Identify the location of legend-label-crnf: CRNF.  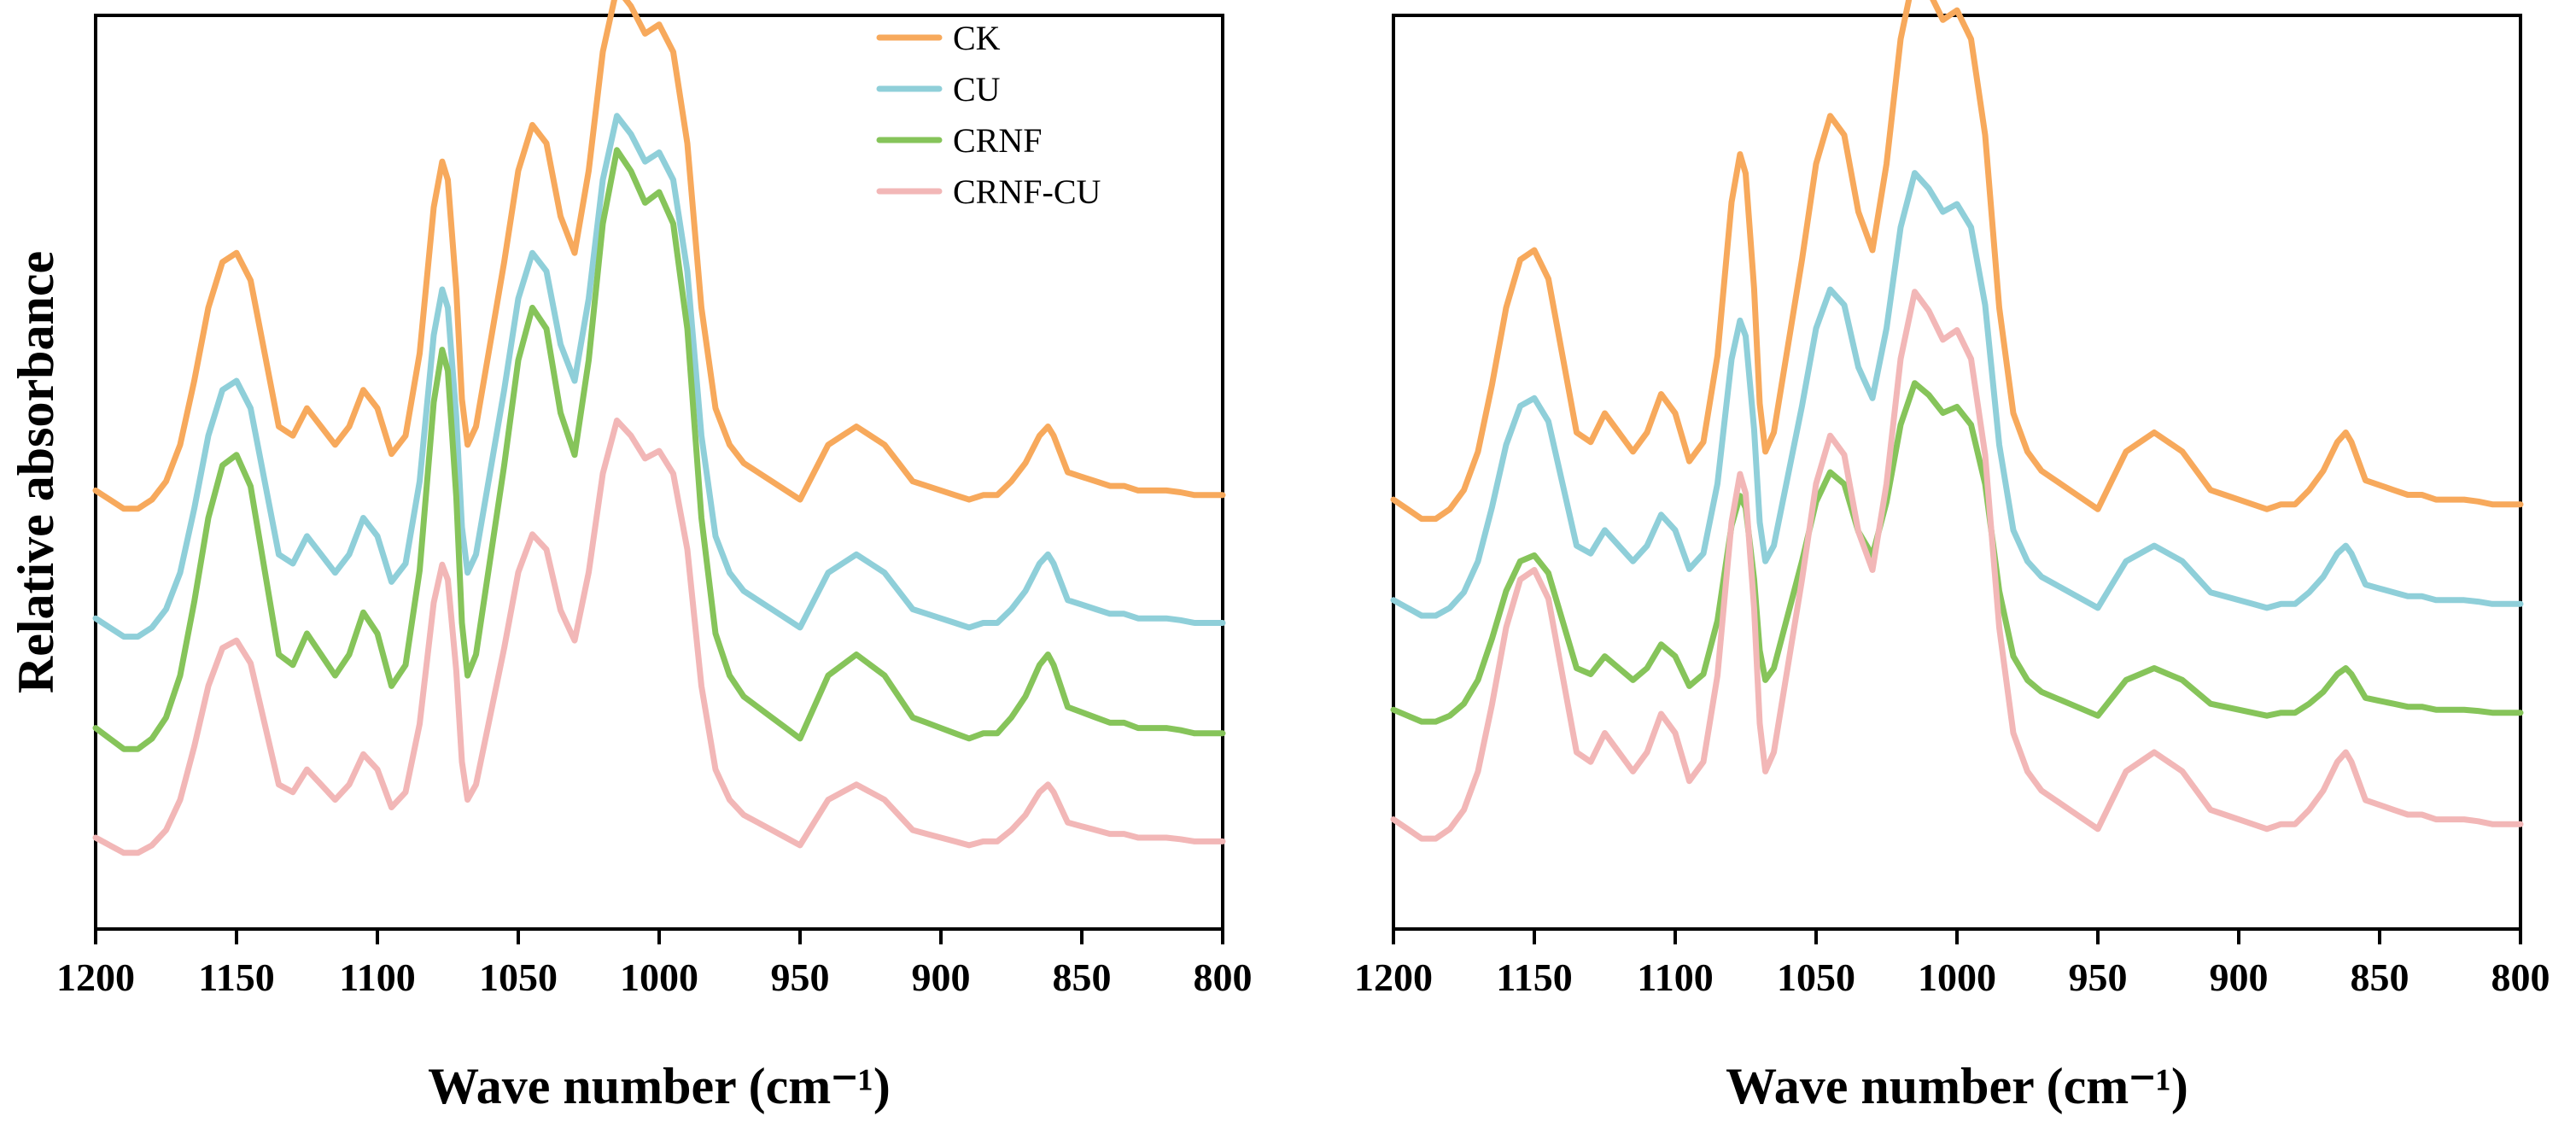
(998, 140).